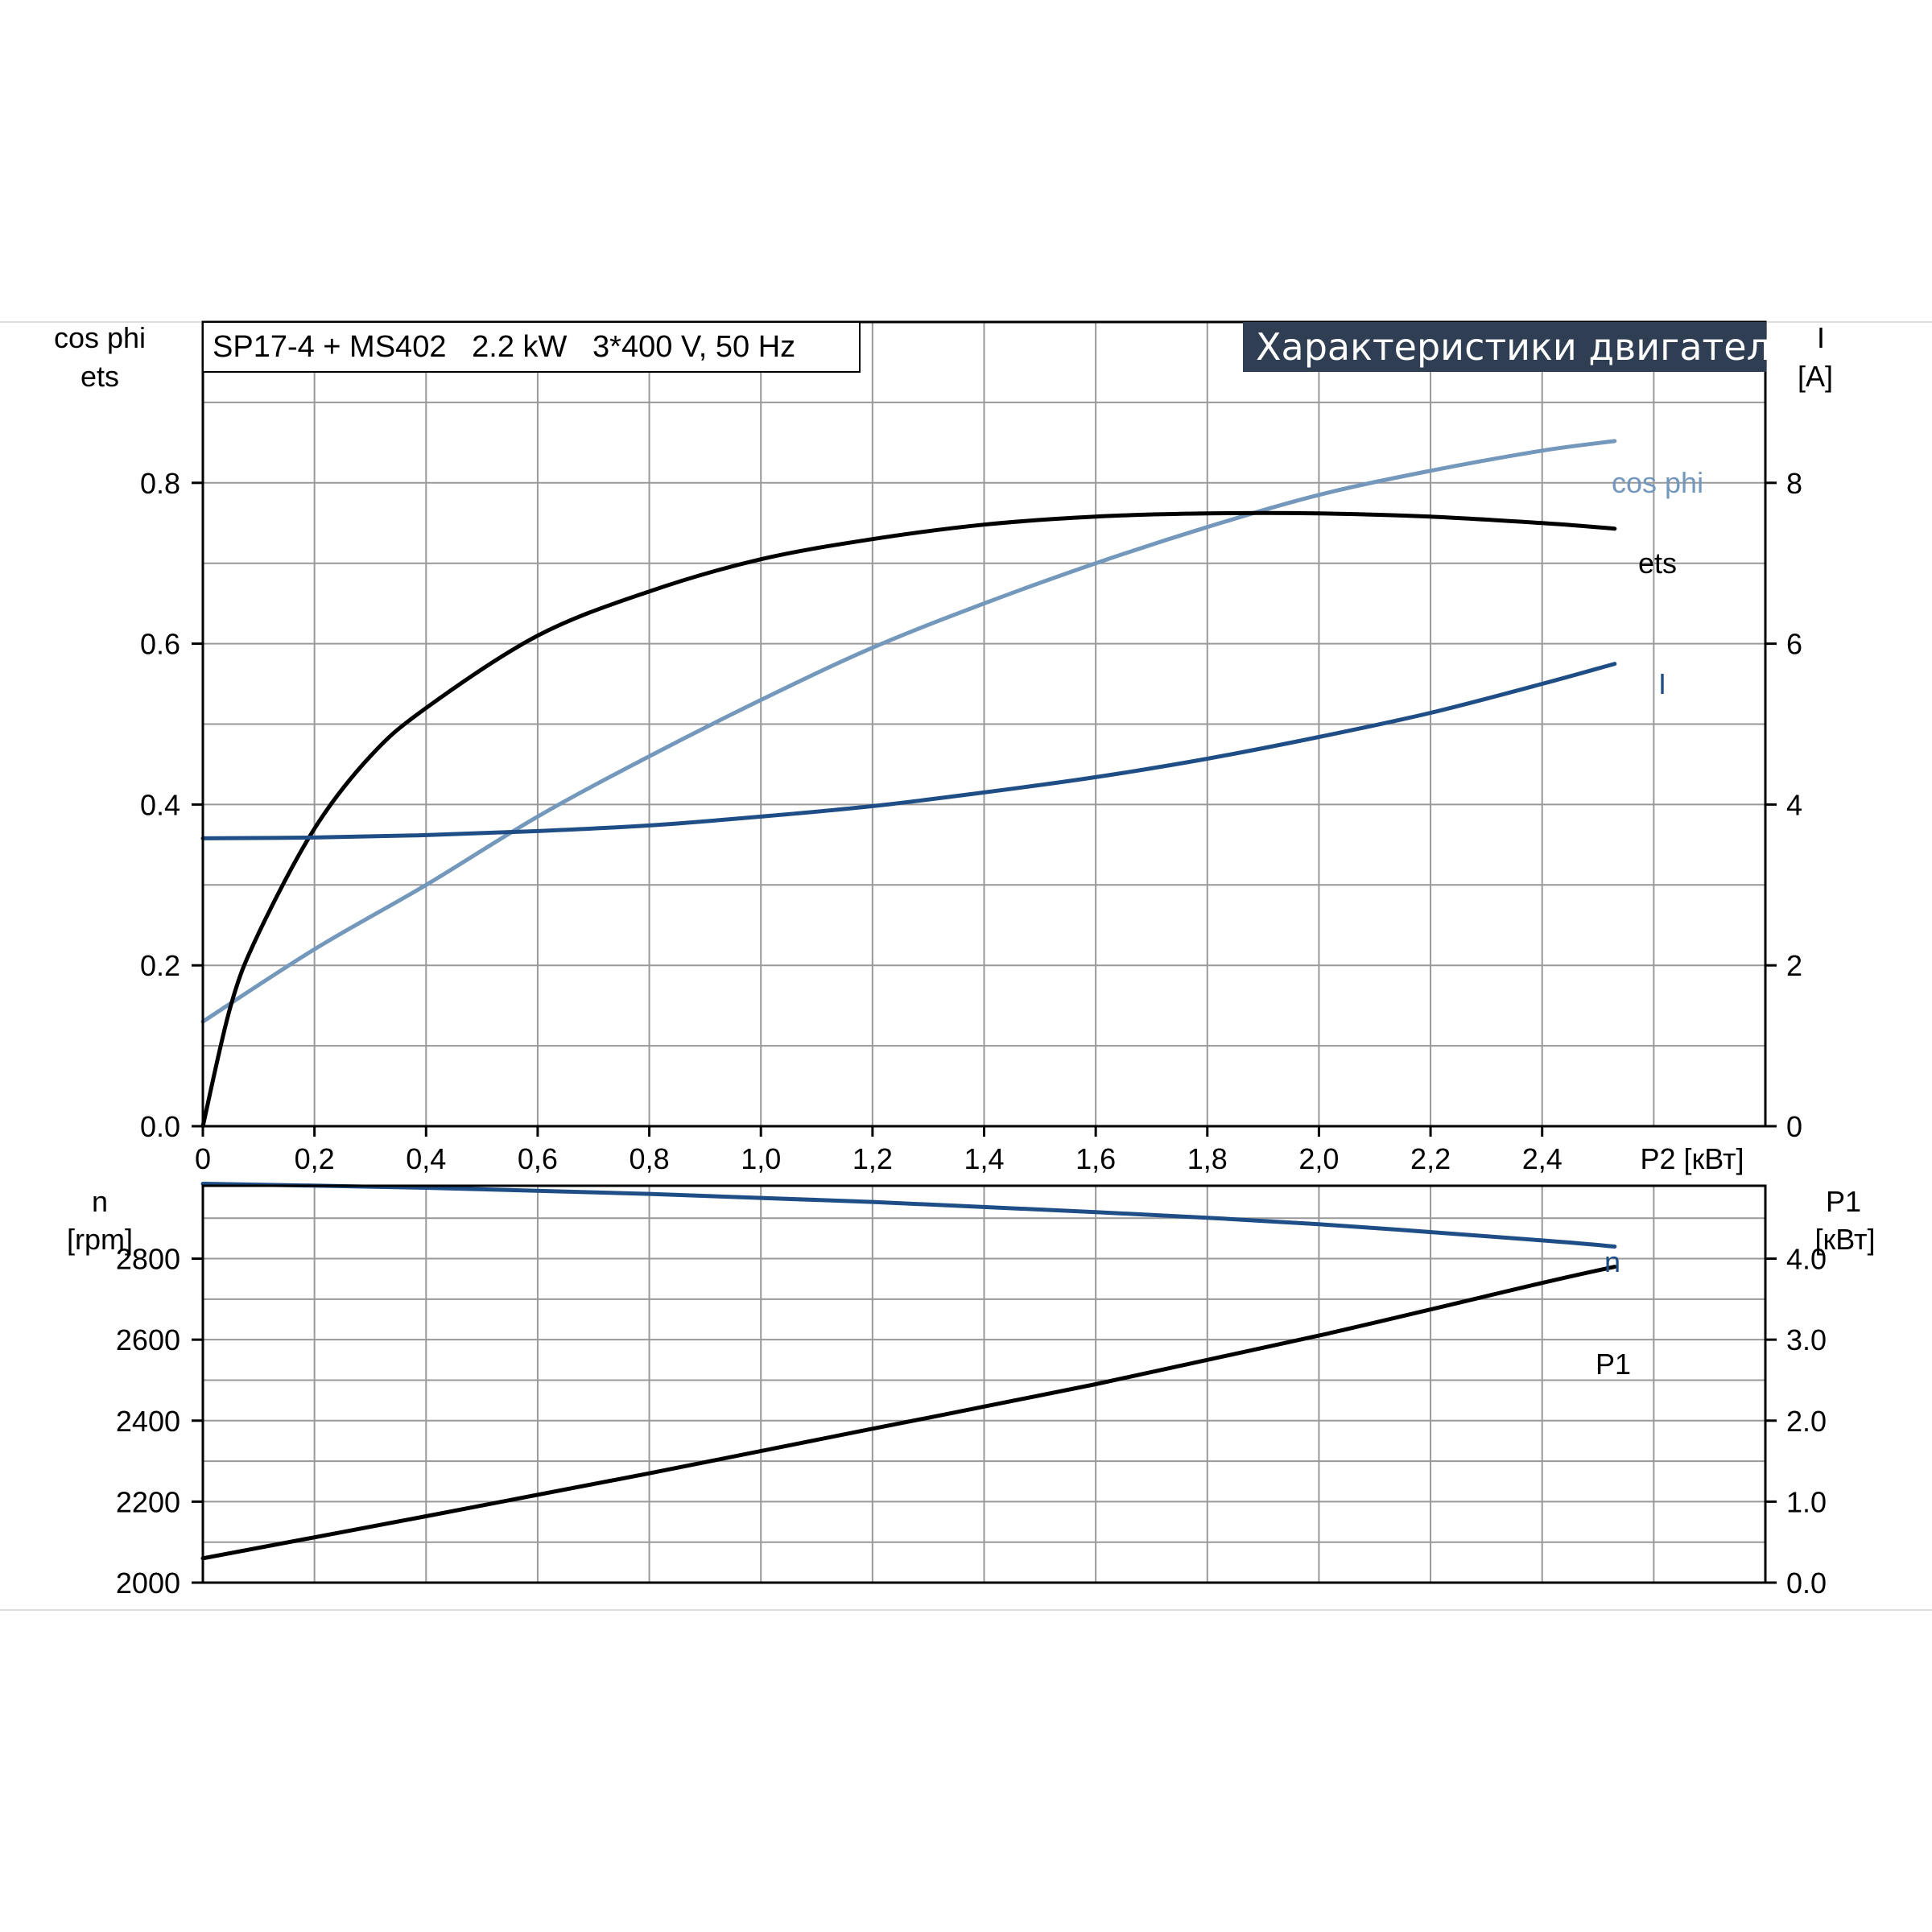 This screenshot has height=1932, width=1932. Describe the element at coordinates (1794, 483) in the screenshot. I see `y-right-tick-label-top: 8` at that location.